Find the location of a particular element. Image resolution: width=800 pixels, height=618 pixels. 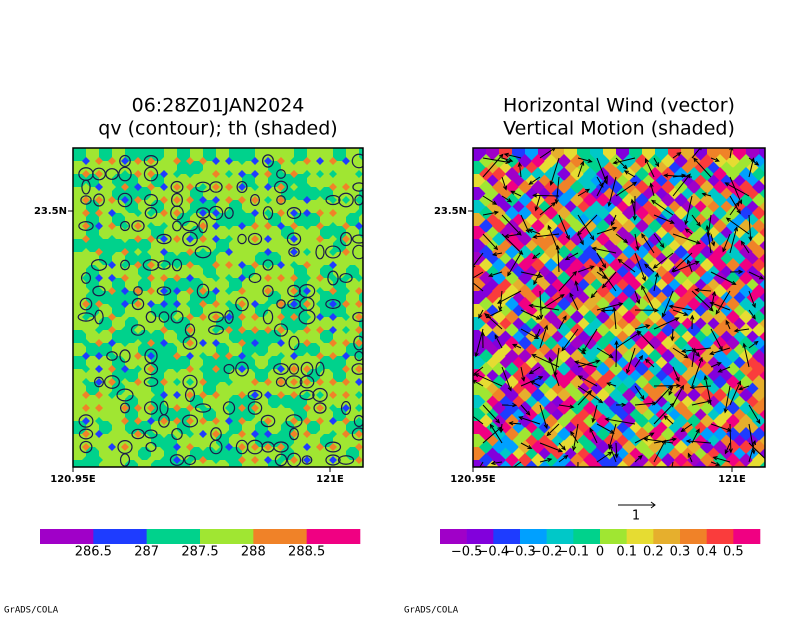

colorbar-swatch is located at coordinates (120, 536).